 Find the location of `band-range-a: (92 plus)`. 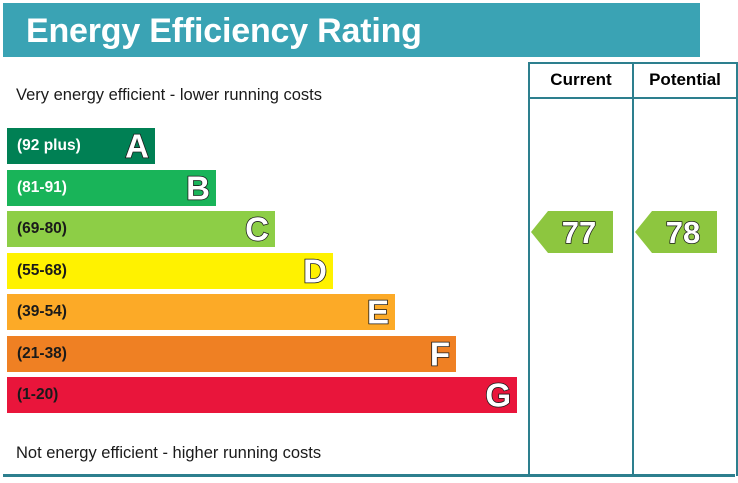

band-range-a: (92 plus) is located at coordinates (49, 145).